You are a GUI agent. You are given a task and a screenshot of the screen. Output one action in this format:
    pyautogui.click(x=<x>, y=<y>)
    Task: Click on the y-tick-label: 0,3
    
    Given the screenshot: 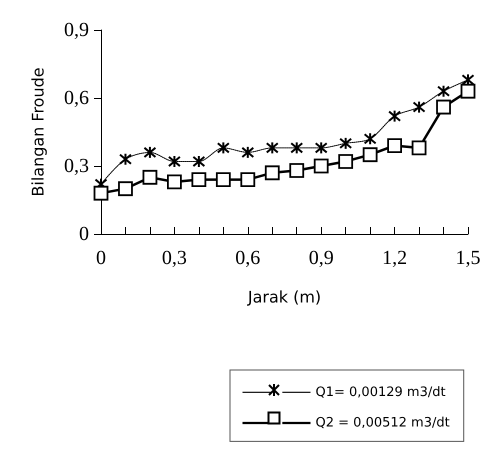 What is the action you would take?
    pyautogui.click(x=76, y=166)
    